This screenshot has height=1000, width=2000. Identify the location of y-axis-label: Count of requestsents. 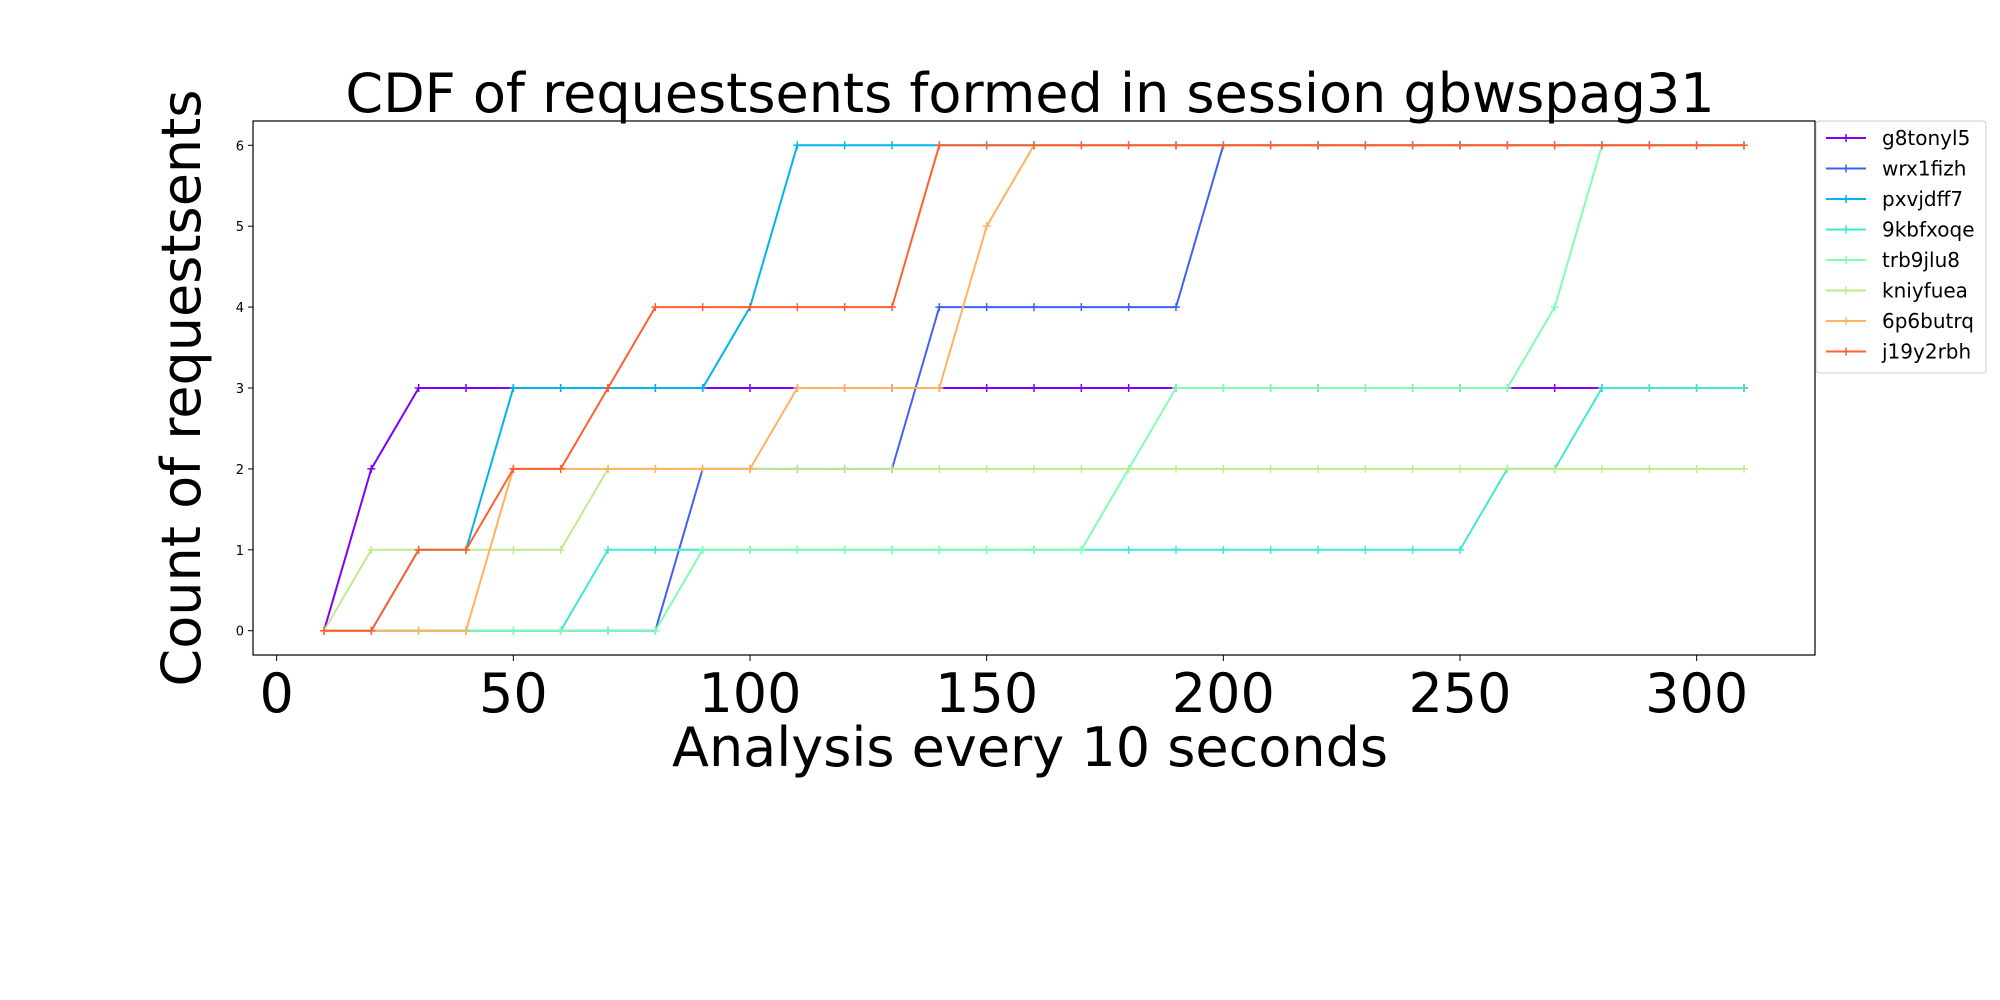
(181, 388).